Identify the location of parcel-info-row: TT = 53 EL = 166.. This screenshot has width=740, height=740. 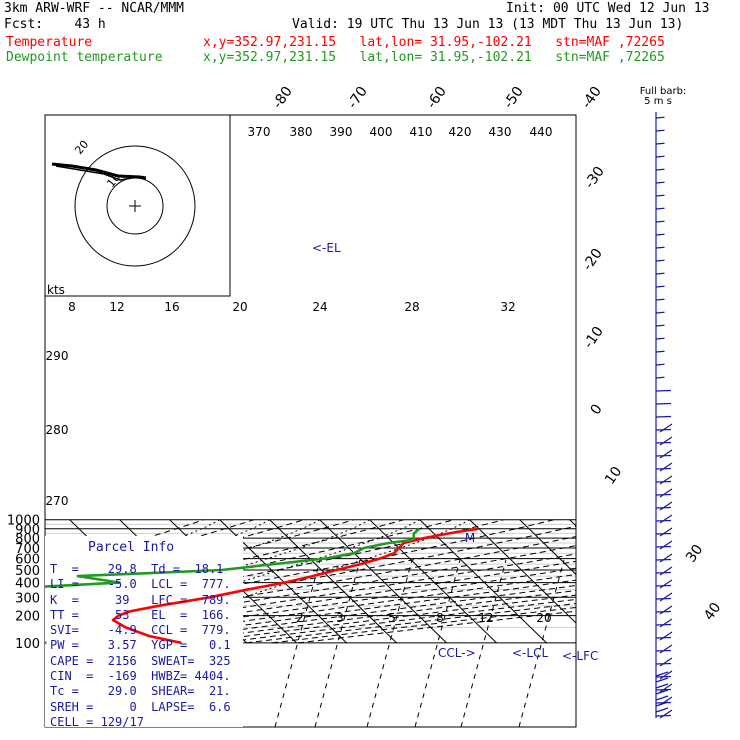
(140, 614).